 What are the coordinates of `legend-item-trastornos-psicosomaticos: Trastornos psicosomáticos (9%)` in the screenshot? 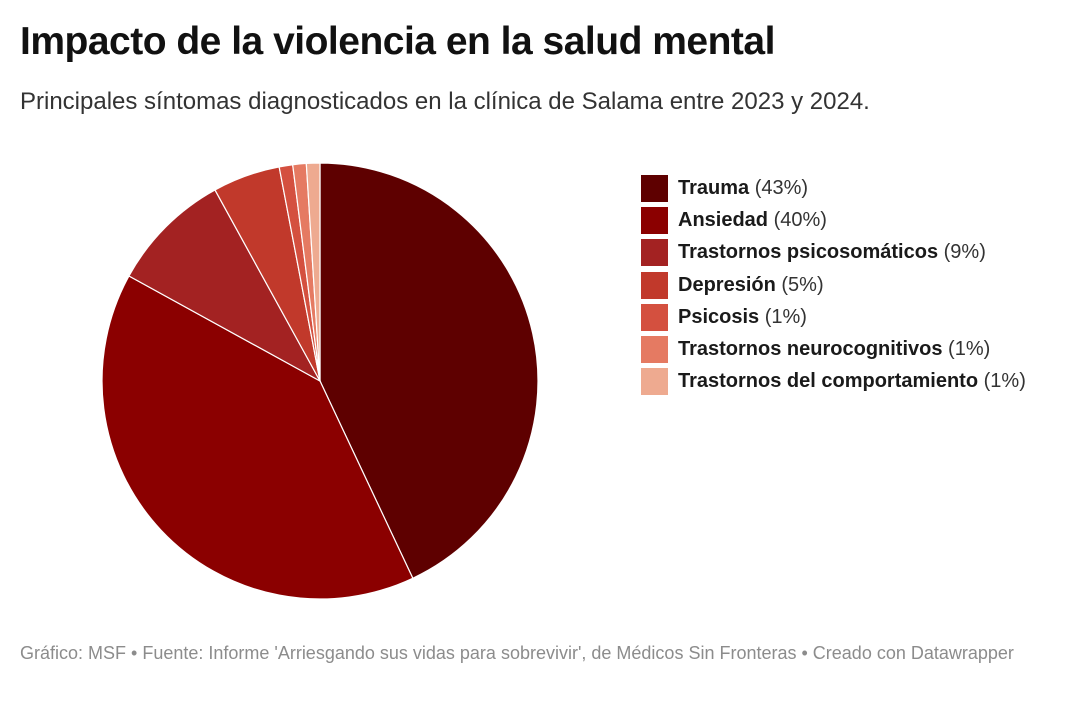 It's located at (861, 253).